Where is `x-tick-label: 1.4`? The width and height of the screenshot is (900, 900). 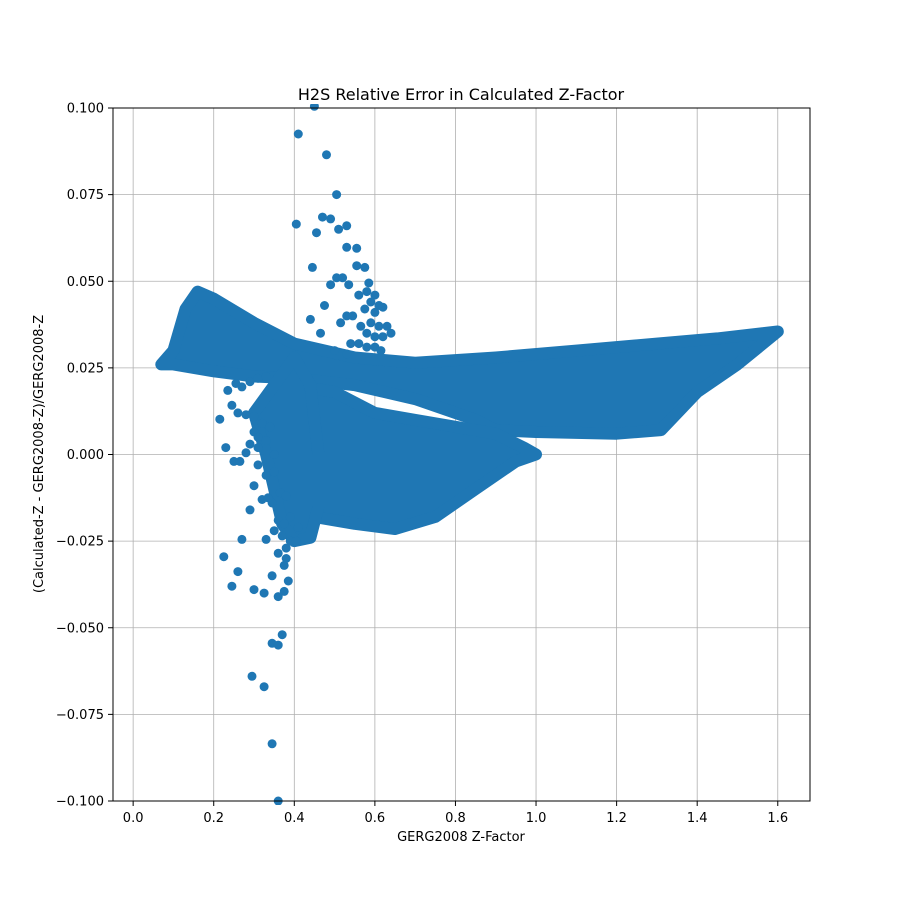 x-tick-label: 1.4 is located at coordinates (697, 818).